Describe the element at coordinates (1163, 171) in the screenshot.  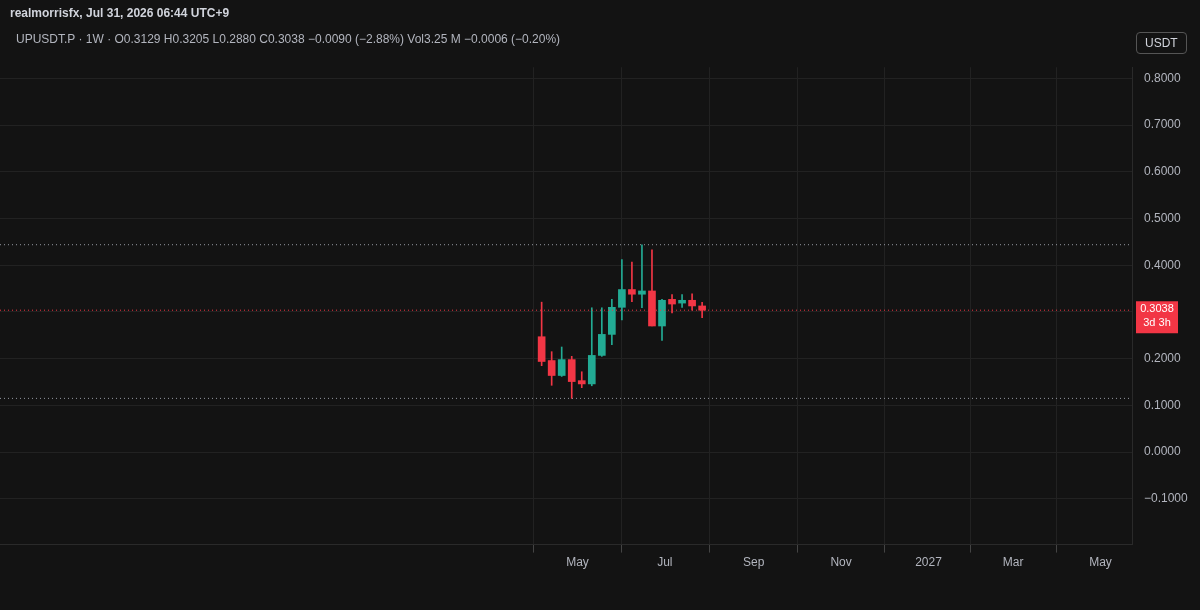
I see `y-tick-label: 0.6000` at that location.